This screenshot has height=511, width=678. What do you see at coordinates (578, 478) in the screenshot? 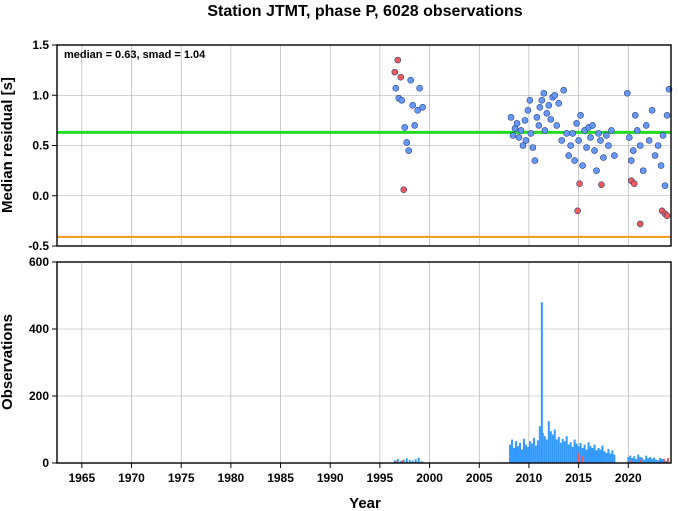
I see `x-tick-label: 2015` at bounding box center [578, 478].